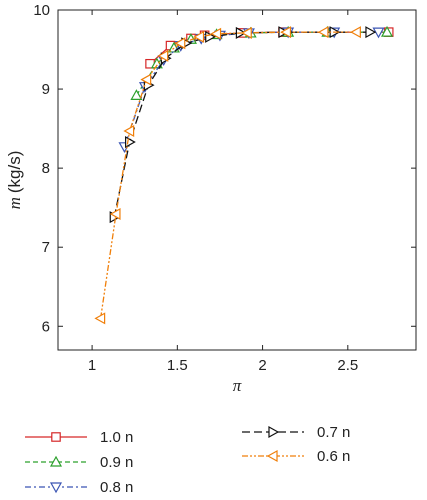 The width and height of the screenshot is (427, 500). Describe the element at coordinates (46, 247) in the screenshot. I see `y-tick-label: 7` at that location.